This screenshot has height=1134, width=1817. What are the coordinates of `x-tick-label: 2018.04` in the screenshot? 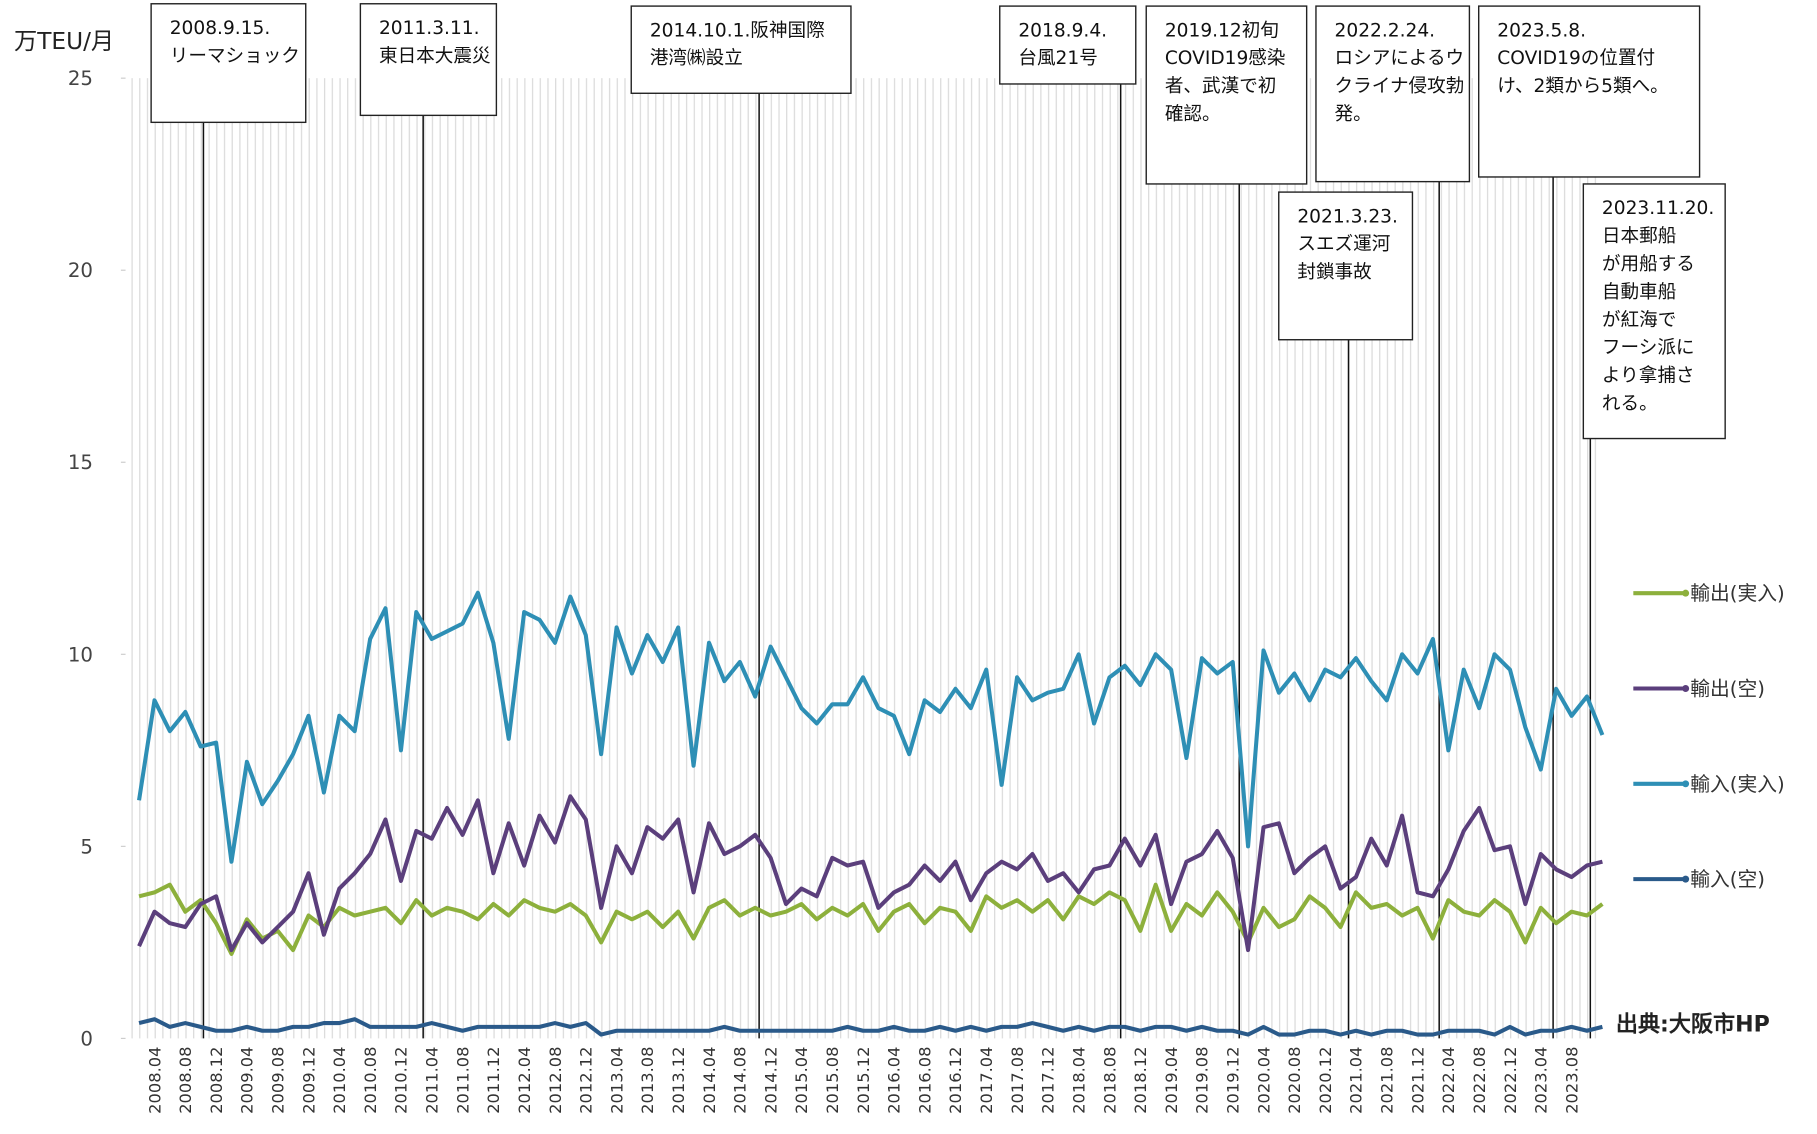 It's located at (1078, 1080).